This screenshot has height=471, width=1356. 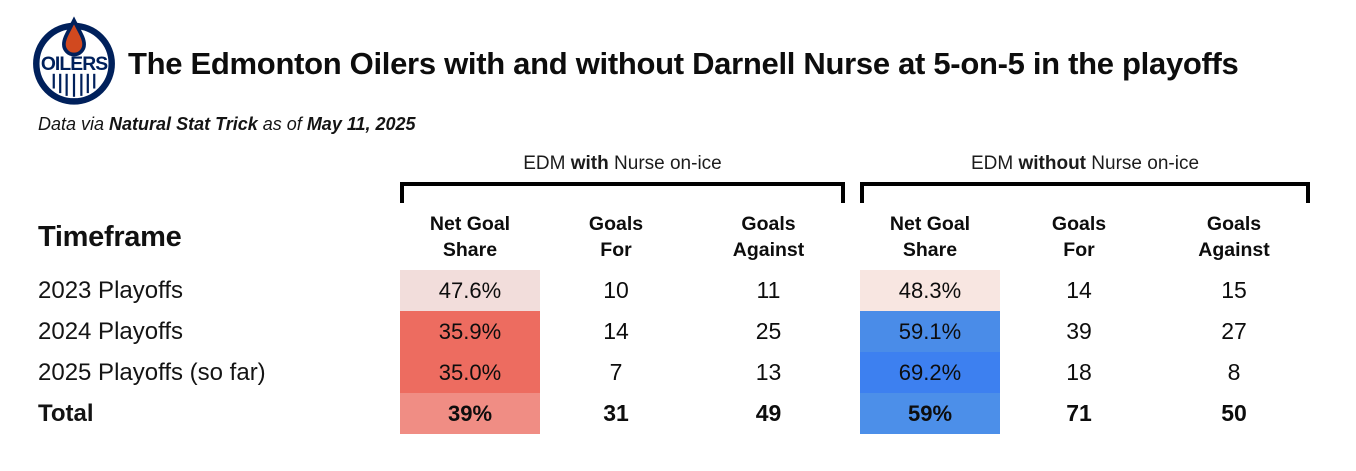 What do you see at coordinates (930, 236) in the screenshot?
I see `column-header-net-goal-share-without: Net Goal Share` at bounding box center [930, 236].